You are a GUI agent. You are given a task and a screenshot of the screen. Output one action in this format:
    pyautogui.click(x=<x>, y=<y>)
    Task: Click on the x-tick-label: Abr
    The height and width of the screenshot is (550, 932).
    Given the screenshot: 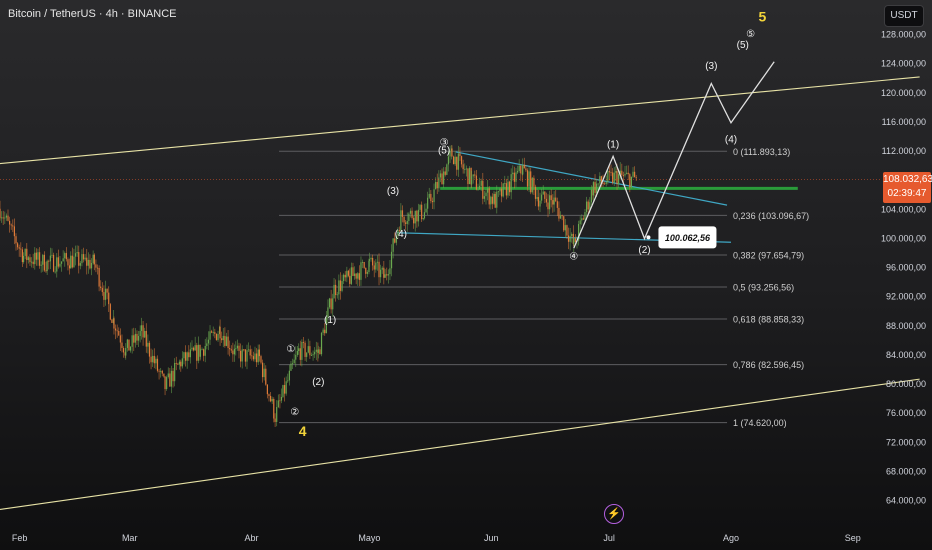 What is the action you would take?
    pyautogui.click(x=252, y=538)
    